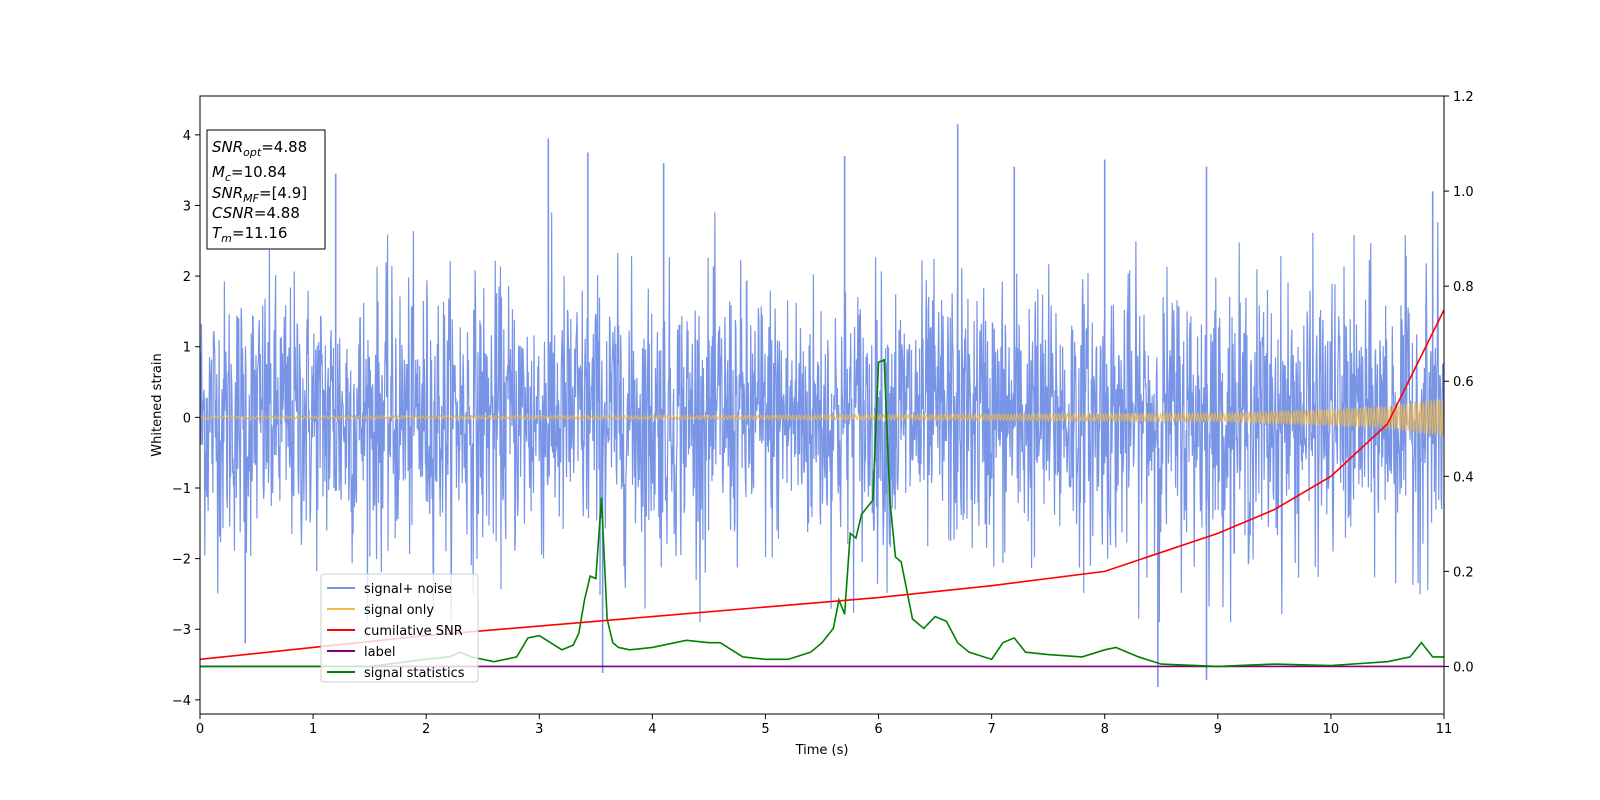  What do you see at coordinates (181, 560) in the screenshot?
I see `y-left-tick-label: −2` at bounding box center [181, 560].